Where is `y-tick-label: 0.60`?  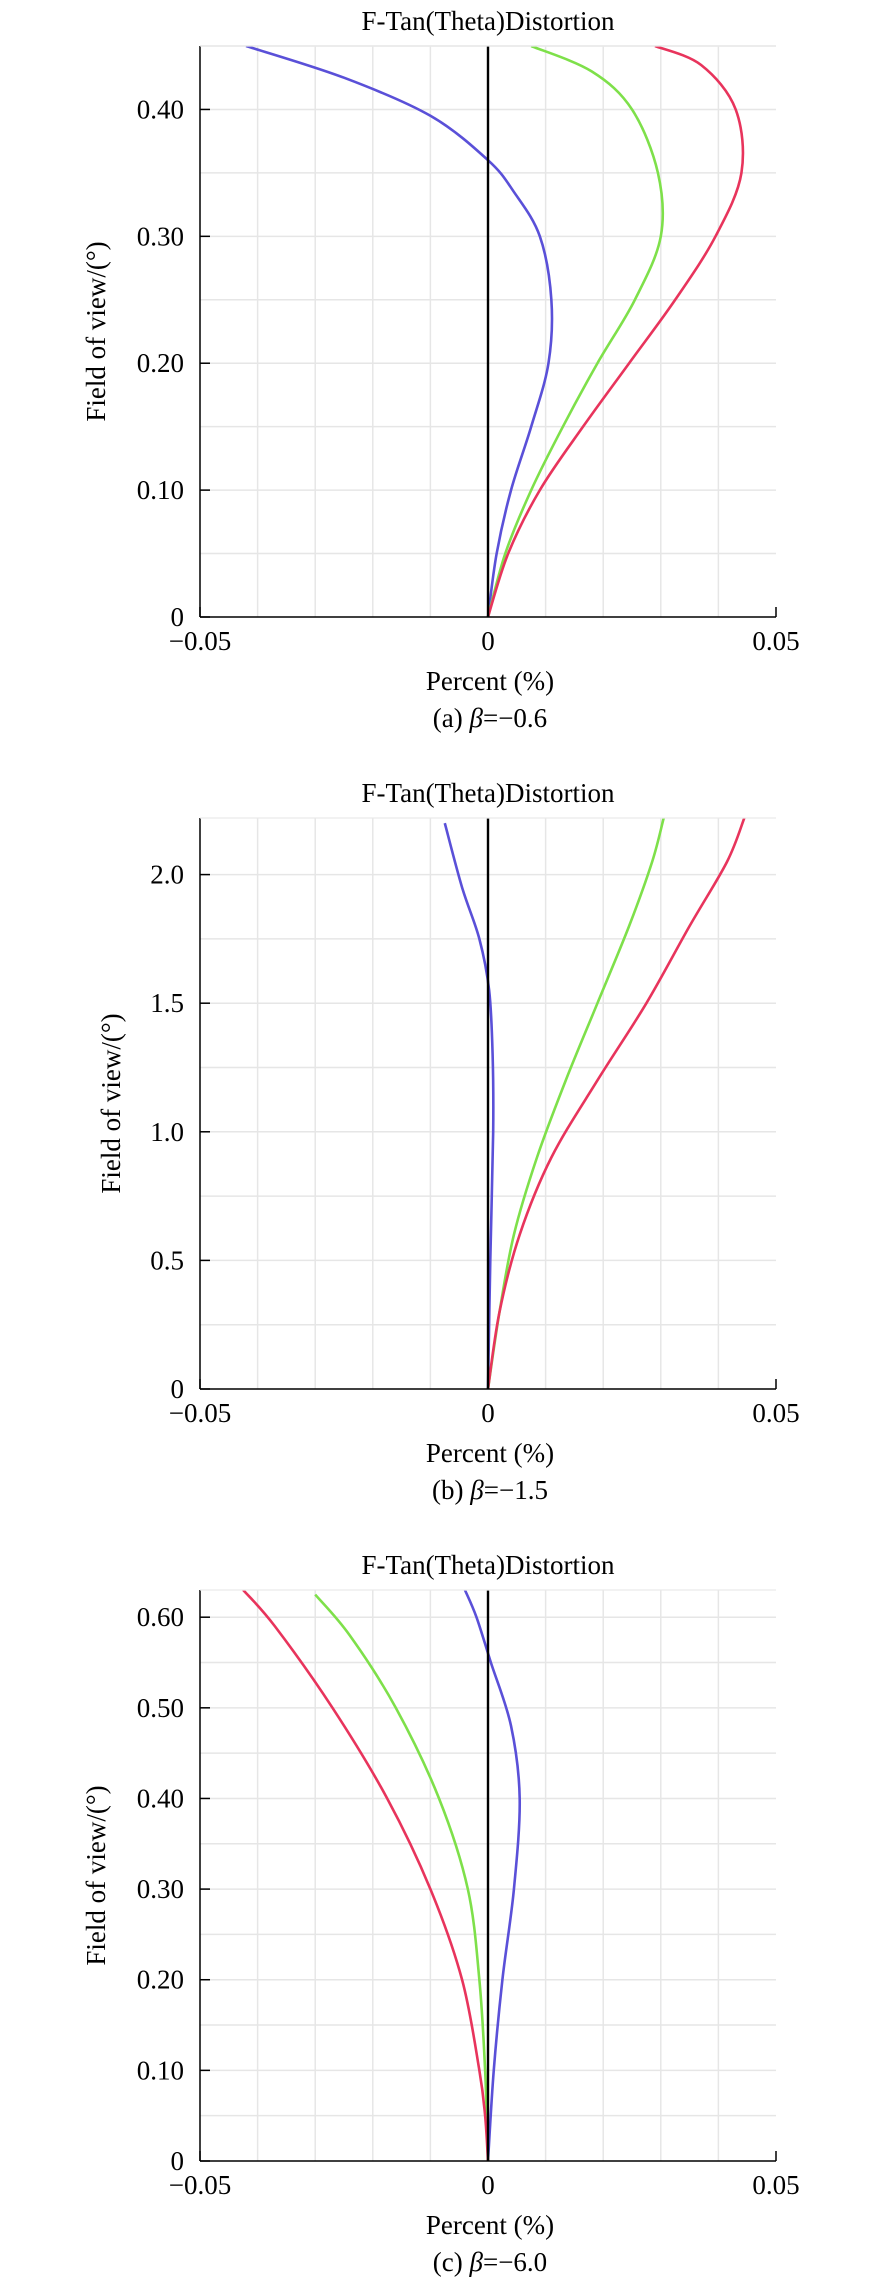
y-tick-label: 0.60 is located at coordinates (160, 1617).